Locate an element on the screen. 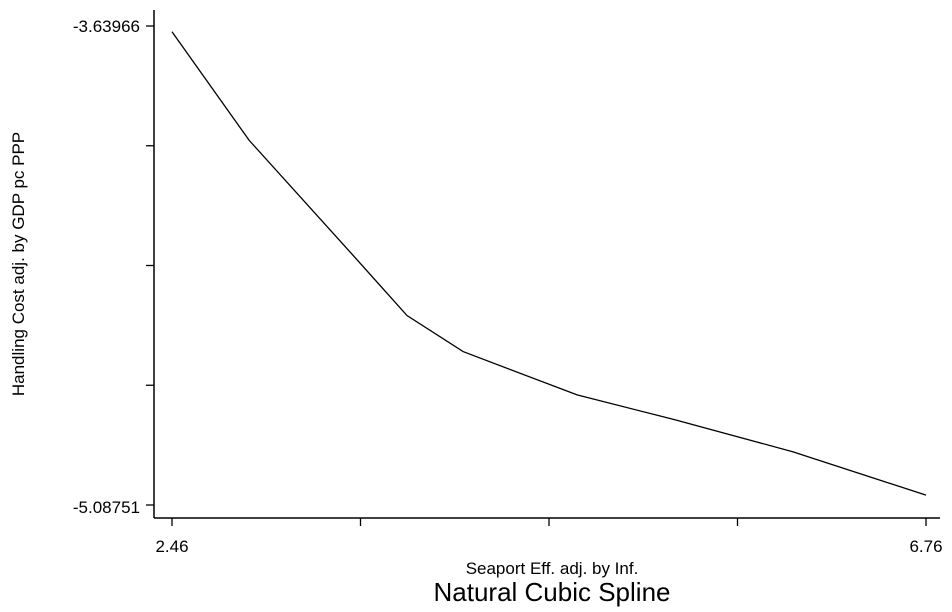  y-tick-label-bottom: -5.08751 is located at coordinates (106, 507).